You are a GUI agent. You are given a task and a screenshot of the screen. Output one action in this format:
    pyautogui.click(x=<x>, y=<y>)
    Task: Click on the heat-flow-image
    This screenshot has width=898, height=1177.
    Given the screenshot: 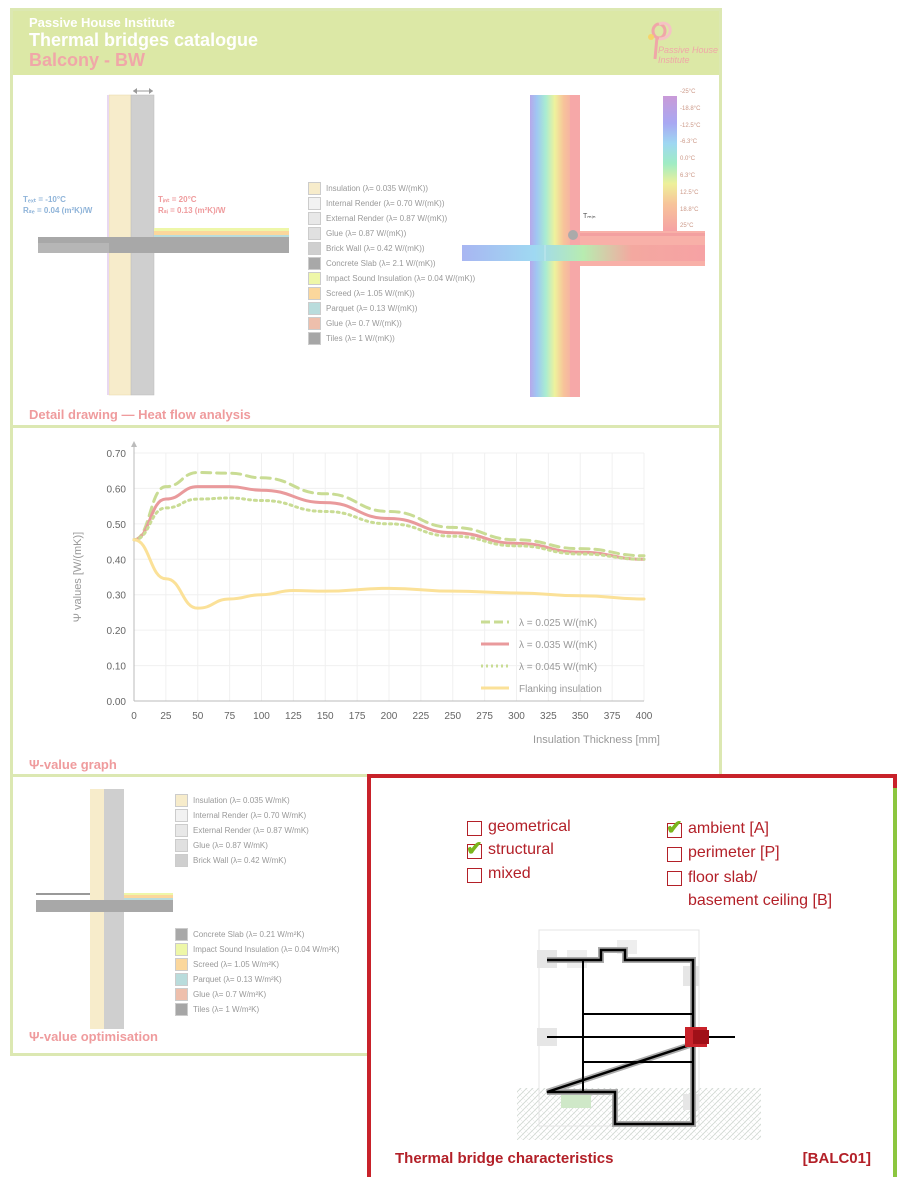 What is the action you would take?
    pyautogui.click(x=583, y=246)
    